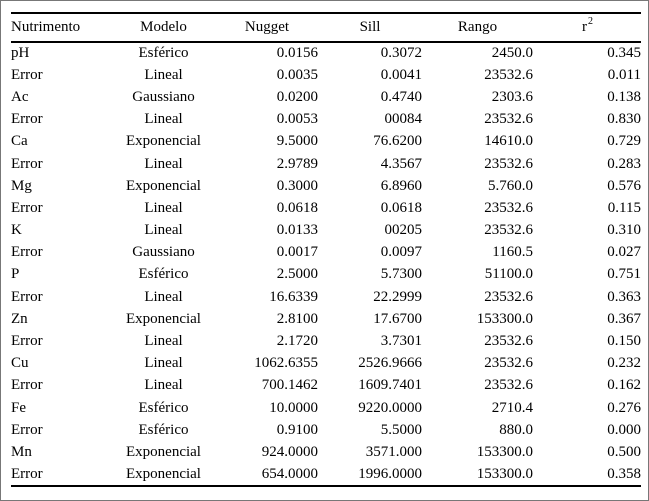 This screenshot has height=501, width=649. Describe the element at coordinates (401, 429) in the screenshot. I see `cell-sill: 5.5000` at that location.